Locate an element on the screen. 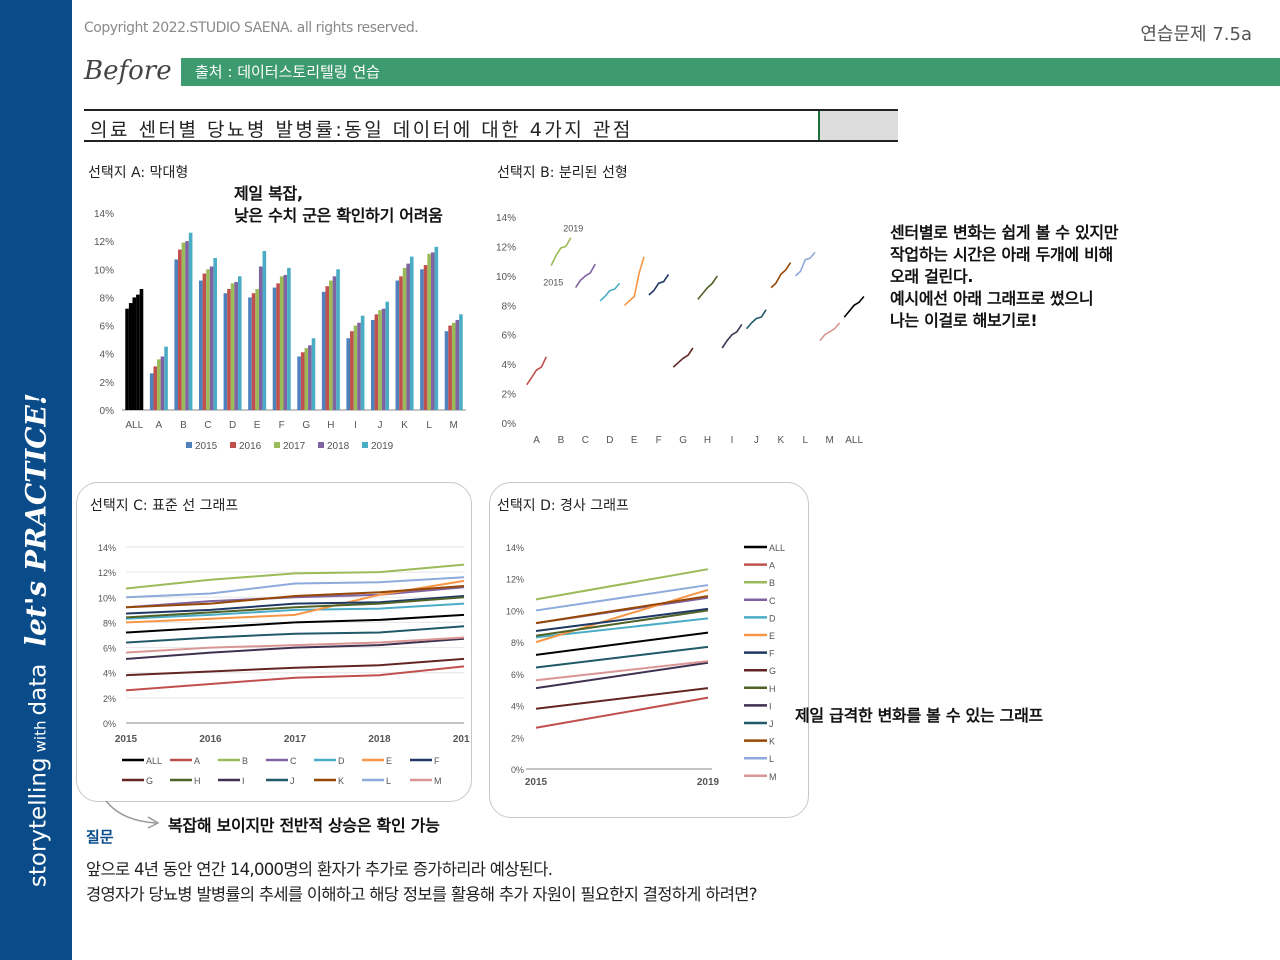  legend-label: D is located at coordinates (772, 618).